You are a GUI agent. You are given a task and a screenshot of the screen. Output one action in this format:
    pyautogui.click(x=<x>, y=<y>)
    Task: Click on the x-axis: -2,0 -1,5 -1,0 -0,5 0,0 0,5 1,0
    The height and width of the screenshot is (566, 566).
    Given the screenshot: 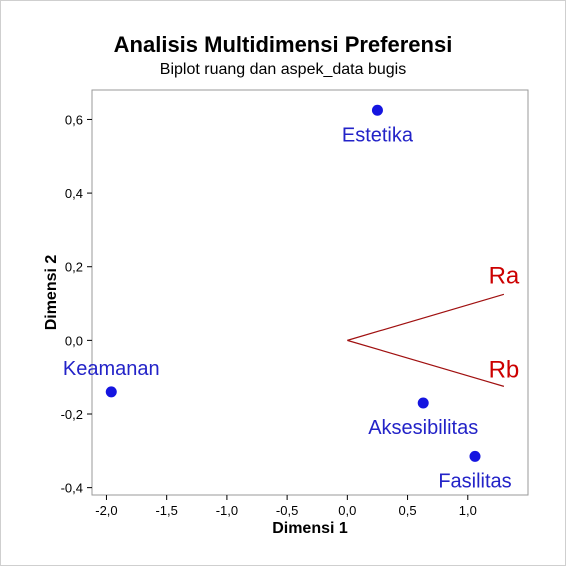 What is the action you would take?
    pyautogui.click(x=286, y=506)
    